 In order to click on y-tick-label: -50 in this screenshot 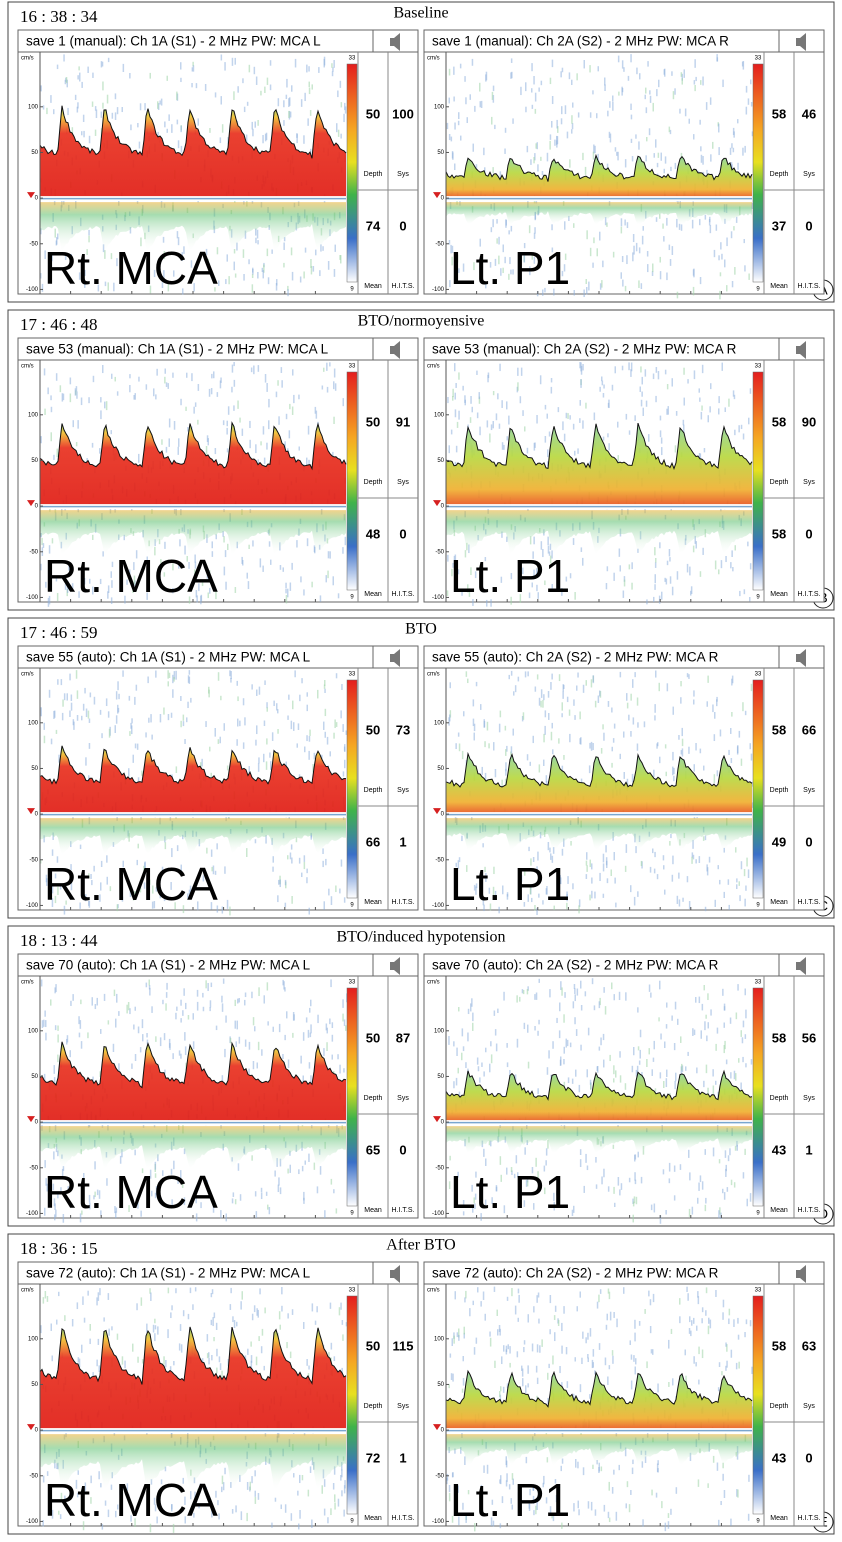, I will do `click(439, 552)`.